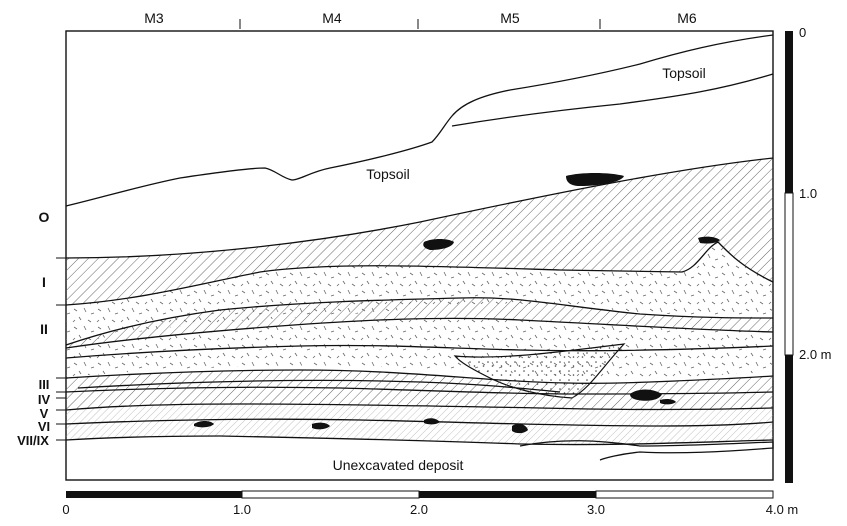 The width and height of the screenshot is (847, 526). I want to click on vertical-scale-label-1: 1.0, so click(808, 193).